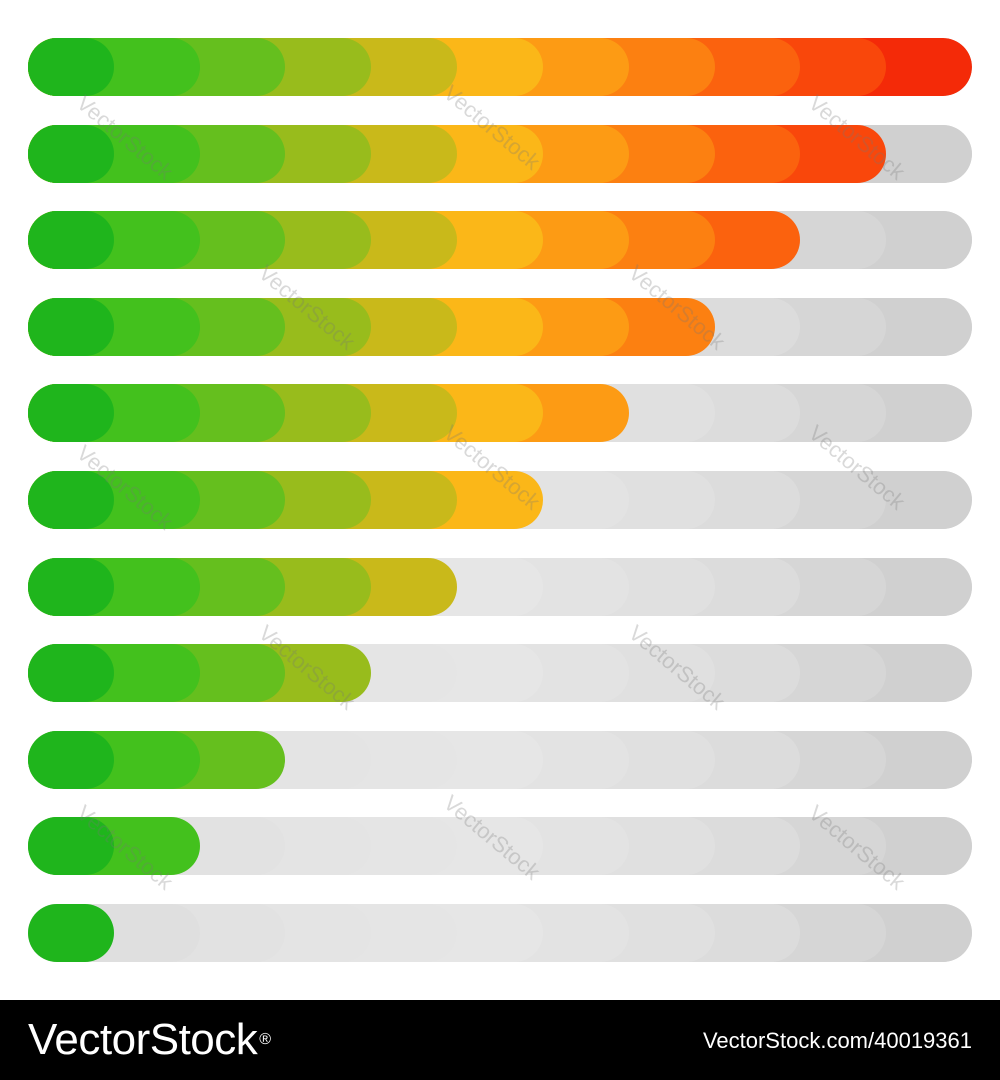  What do you see at coordinates (143, 1039) in the screenshot?
I see `logo-text: VectorStock` at bounding box center [143, 1039].